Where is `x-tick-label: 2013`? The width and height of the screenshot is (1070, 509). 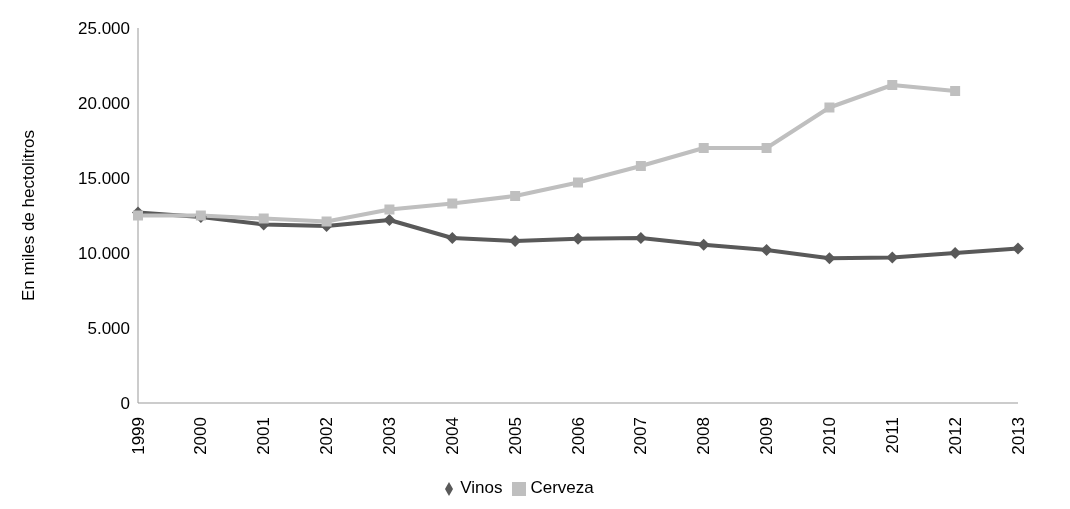
x-tick-label: 2013 is located at coordinates (1018, 436).